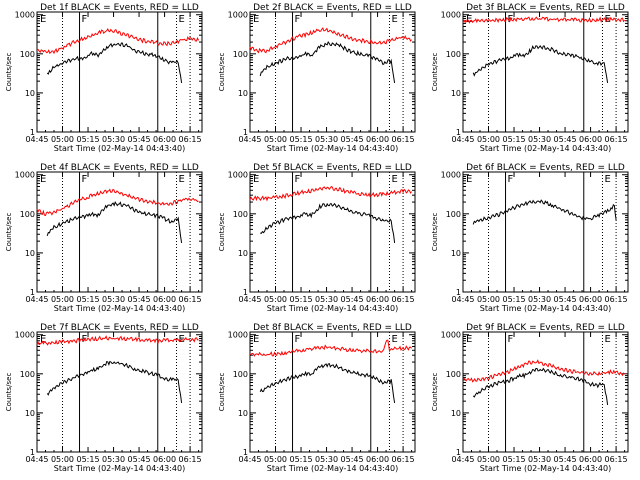 The width and height of the screenshot is (640, 480). I want to click on plot-title: Det 3f BLACK = Events, RED = LLD, so click(545, 8).